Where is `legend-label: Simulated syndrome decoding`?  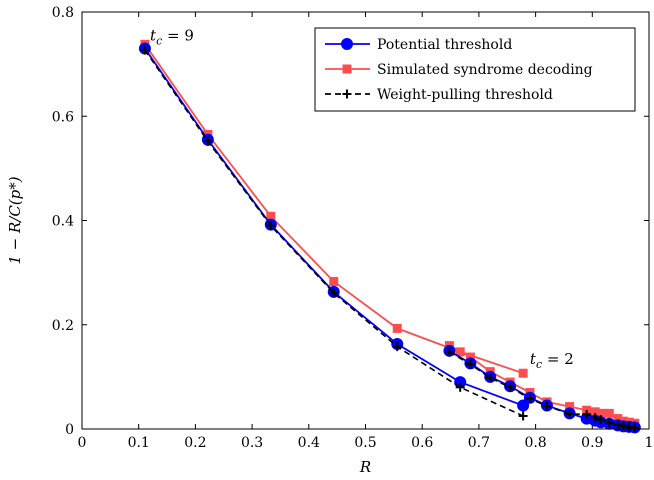
legend-label: Simulated syndrome decoding is located at coordinates (485, 70).